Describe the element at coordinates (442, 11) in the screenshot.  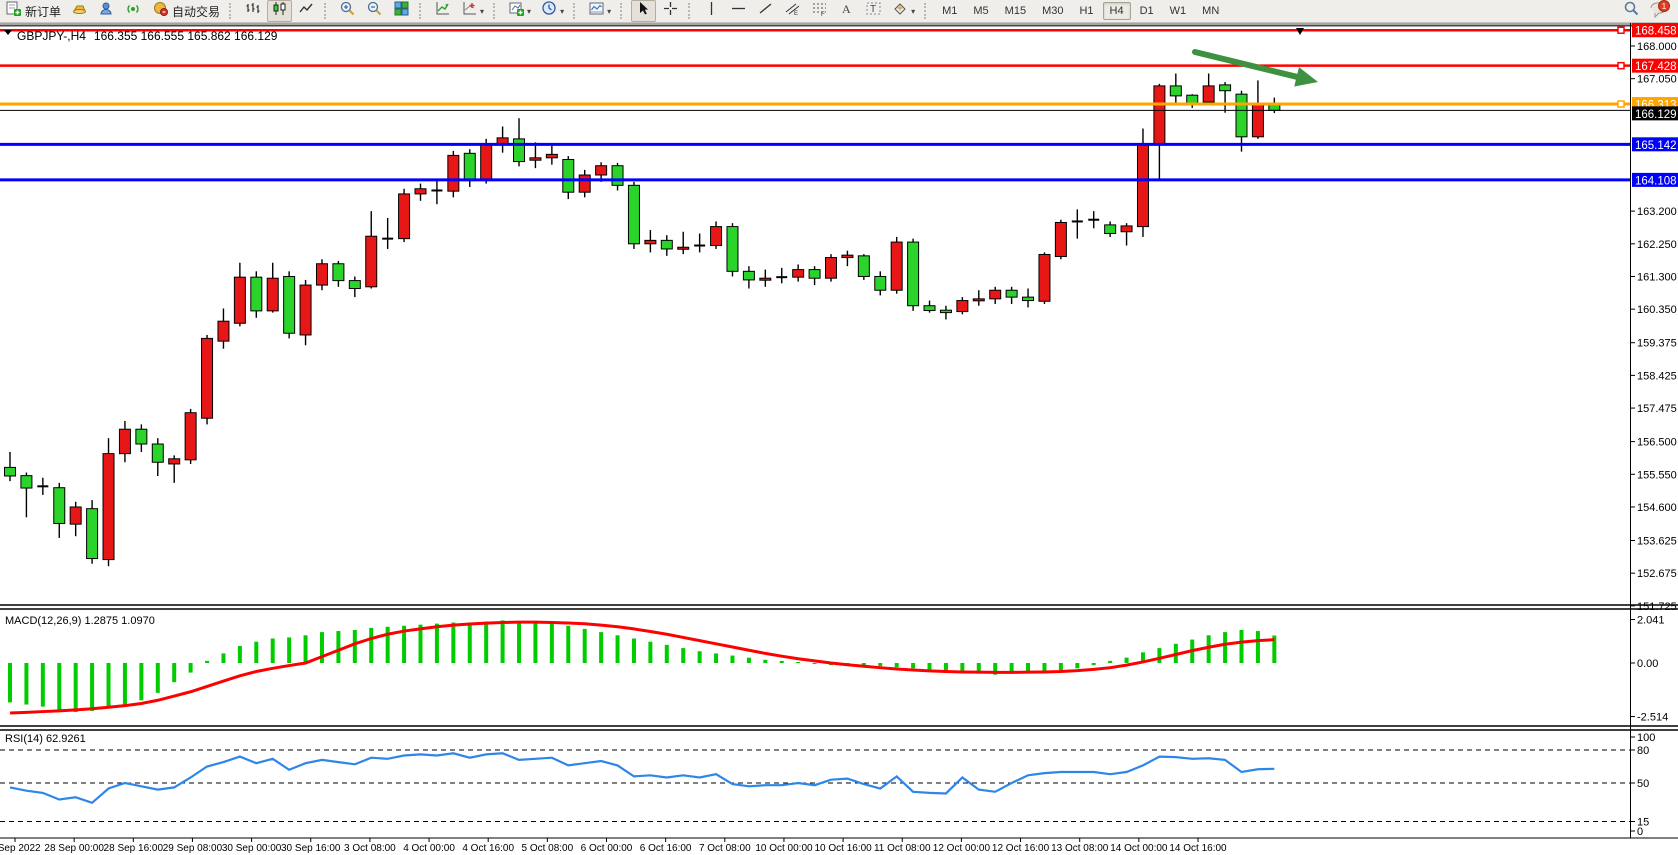
I see `indicators-button` at that location.